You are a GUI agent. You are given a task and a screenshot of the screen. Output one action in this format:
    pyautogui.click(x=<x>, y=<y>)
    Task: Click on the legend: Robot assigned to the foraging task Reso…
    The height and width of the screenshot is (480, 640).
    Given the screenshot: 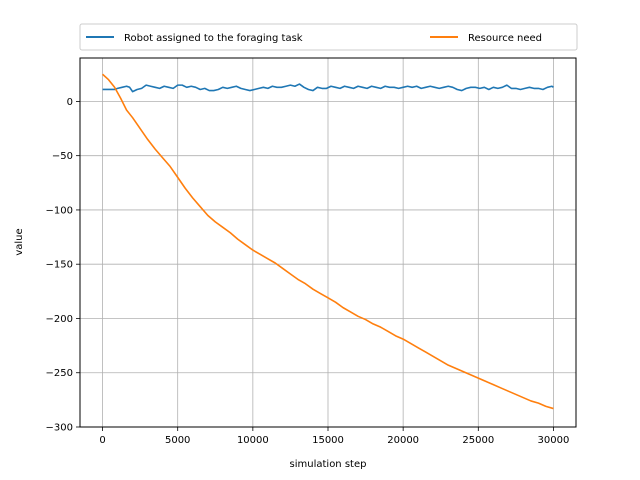 What is the action you would take?
    pyautogui.click(x=328, y=37)
    